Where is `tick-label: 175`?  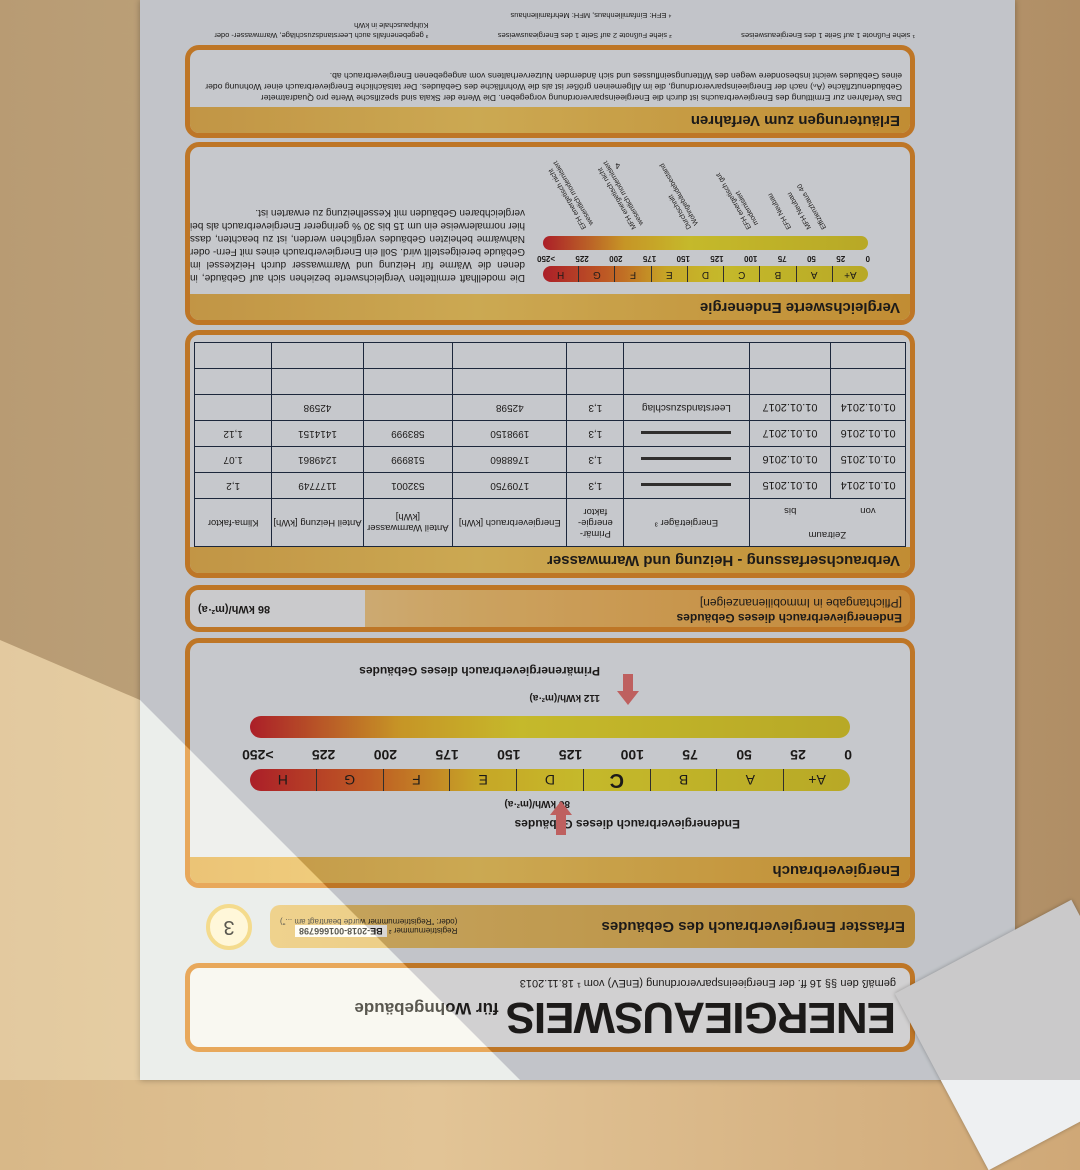 tick-label: 175 is located at coordinates (447, 755).